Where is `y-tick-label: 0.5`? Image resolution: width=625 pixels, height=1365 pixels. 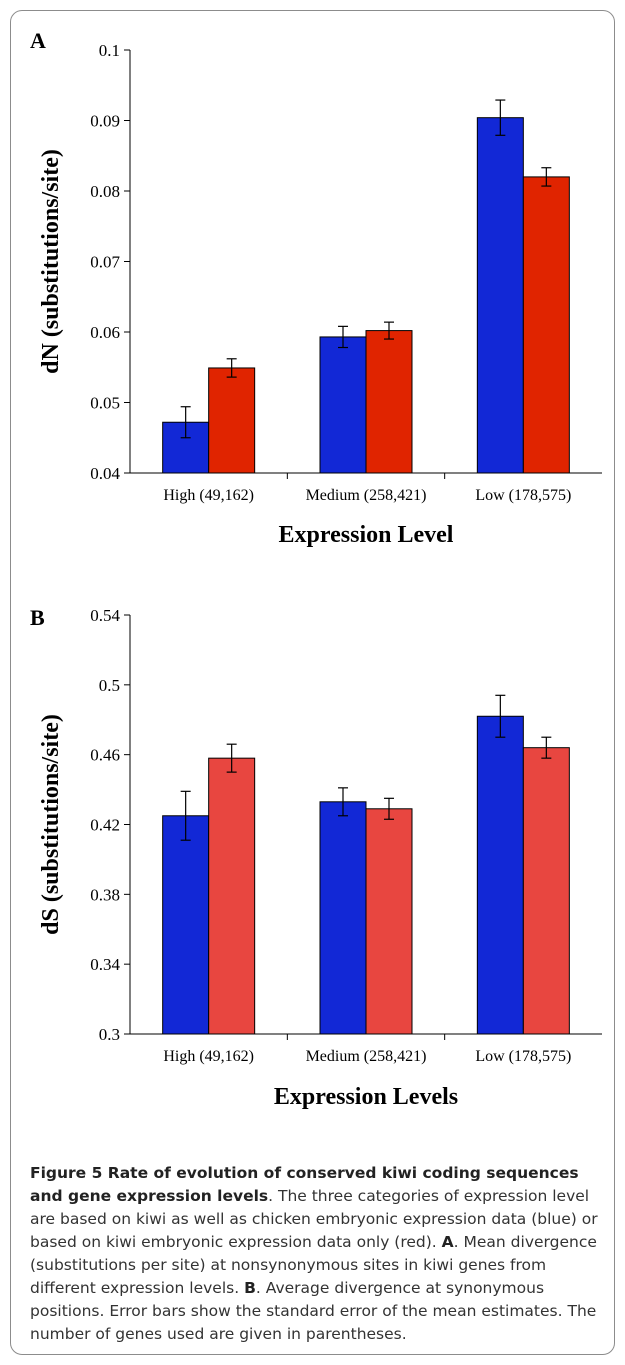 y-tick-label: 0.5 is located at coordinates (109, 685).